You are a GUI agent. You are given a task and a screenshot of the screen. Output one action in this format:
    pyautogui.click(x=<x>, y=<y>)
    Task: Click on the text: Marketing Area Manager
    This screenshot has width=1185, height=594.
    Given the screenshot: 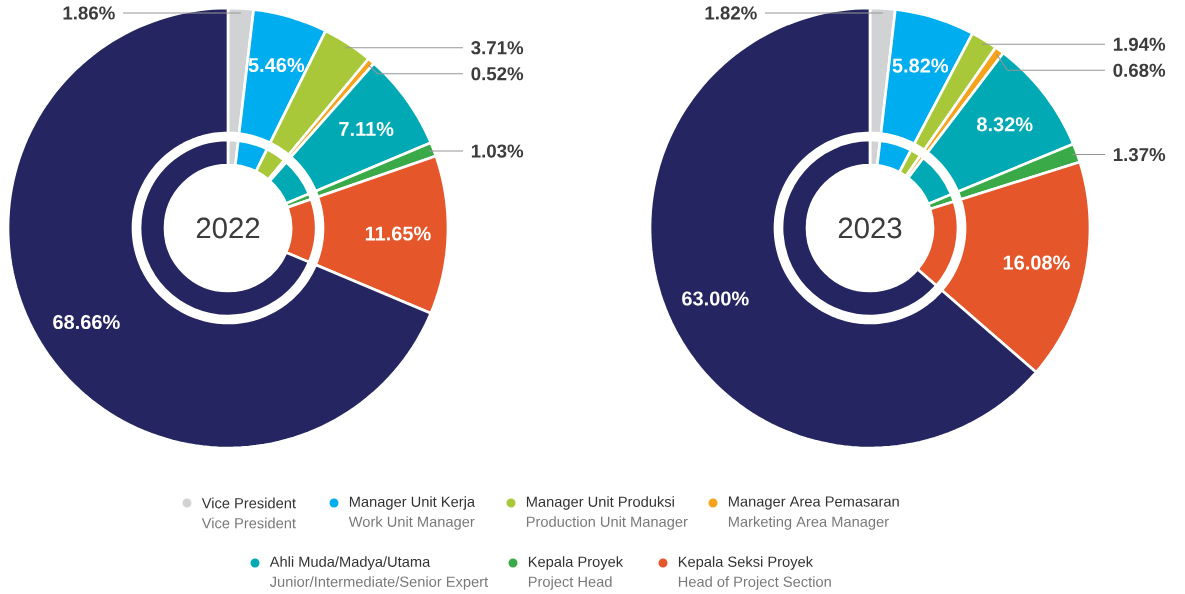 What is the action you would take?
    pyautogui.click(x=808, y=523)
    